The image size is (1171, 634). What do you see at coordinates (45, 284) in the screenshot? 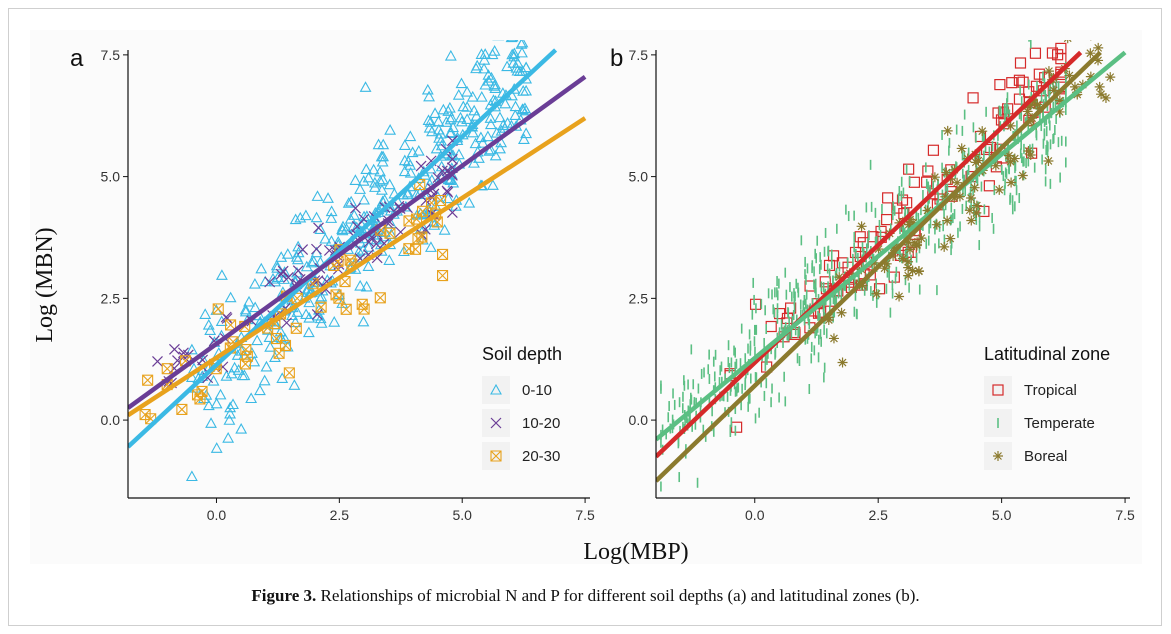
I see `y-axis-label: Log (MBN)` at bounding box center [45, 284].